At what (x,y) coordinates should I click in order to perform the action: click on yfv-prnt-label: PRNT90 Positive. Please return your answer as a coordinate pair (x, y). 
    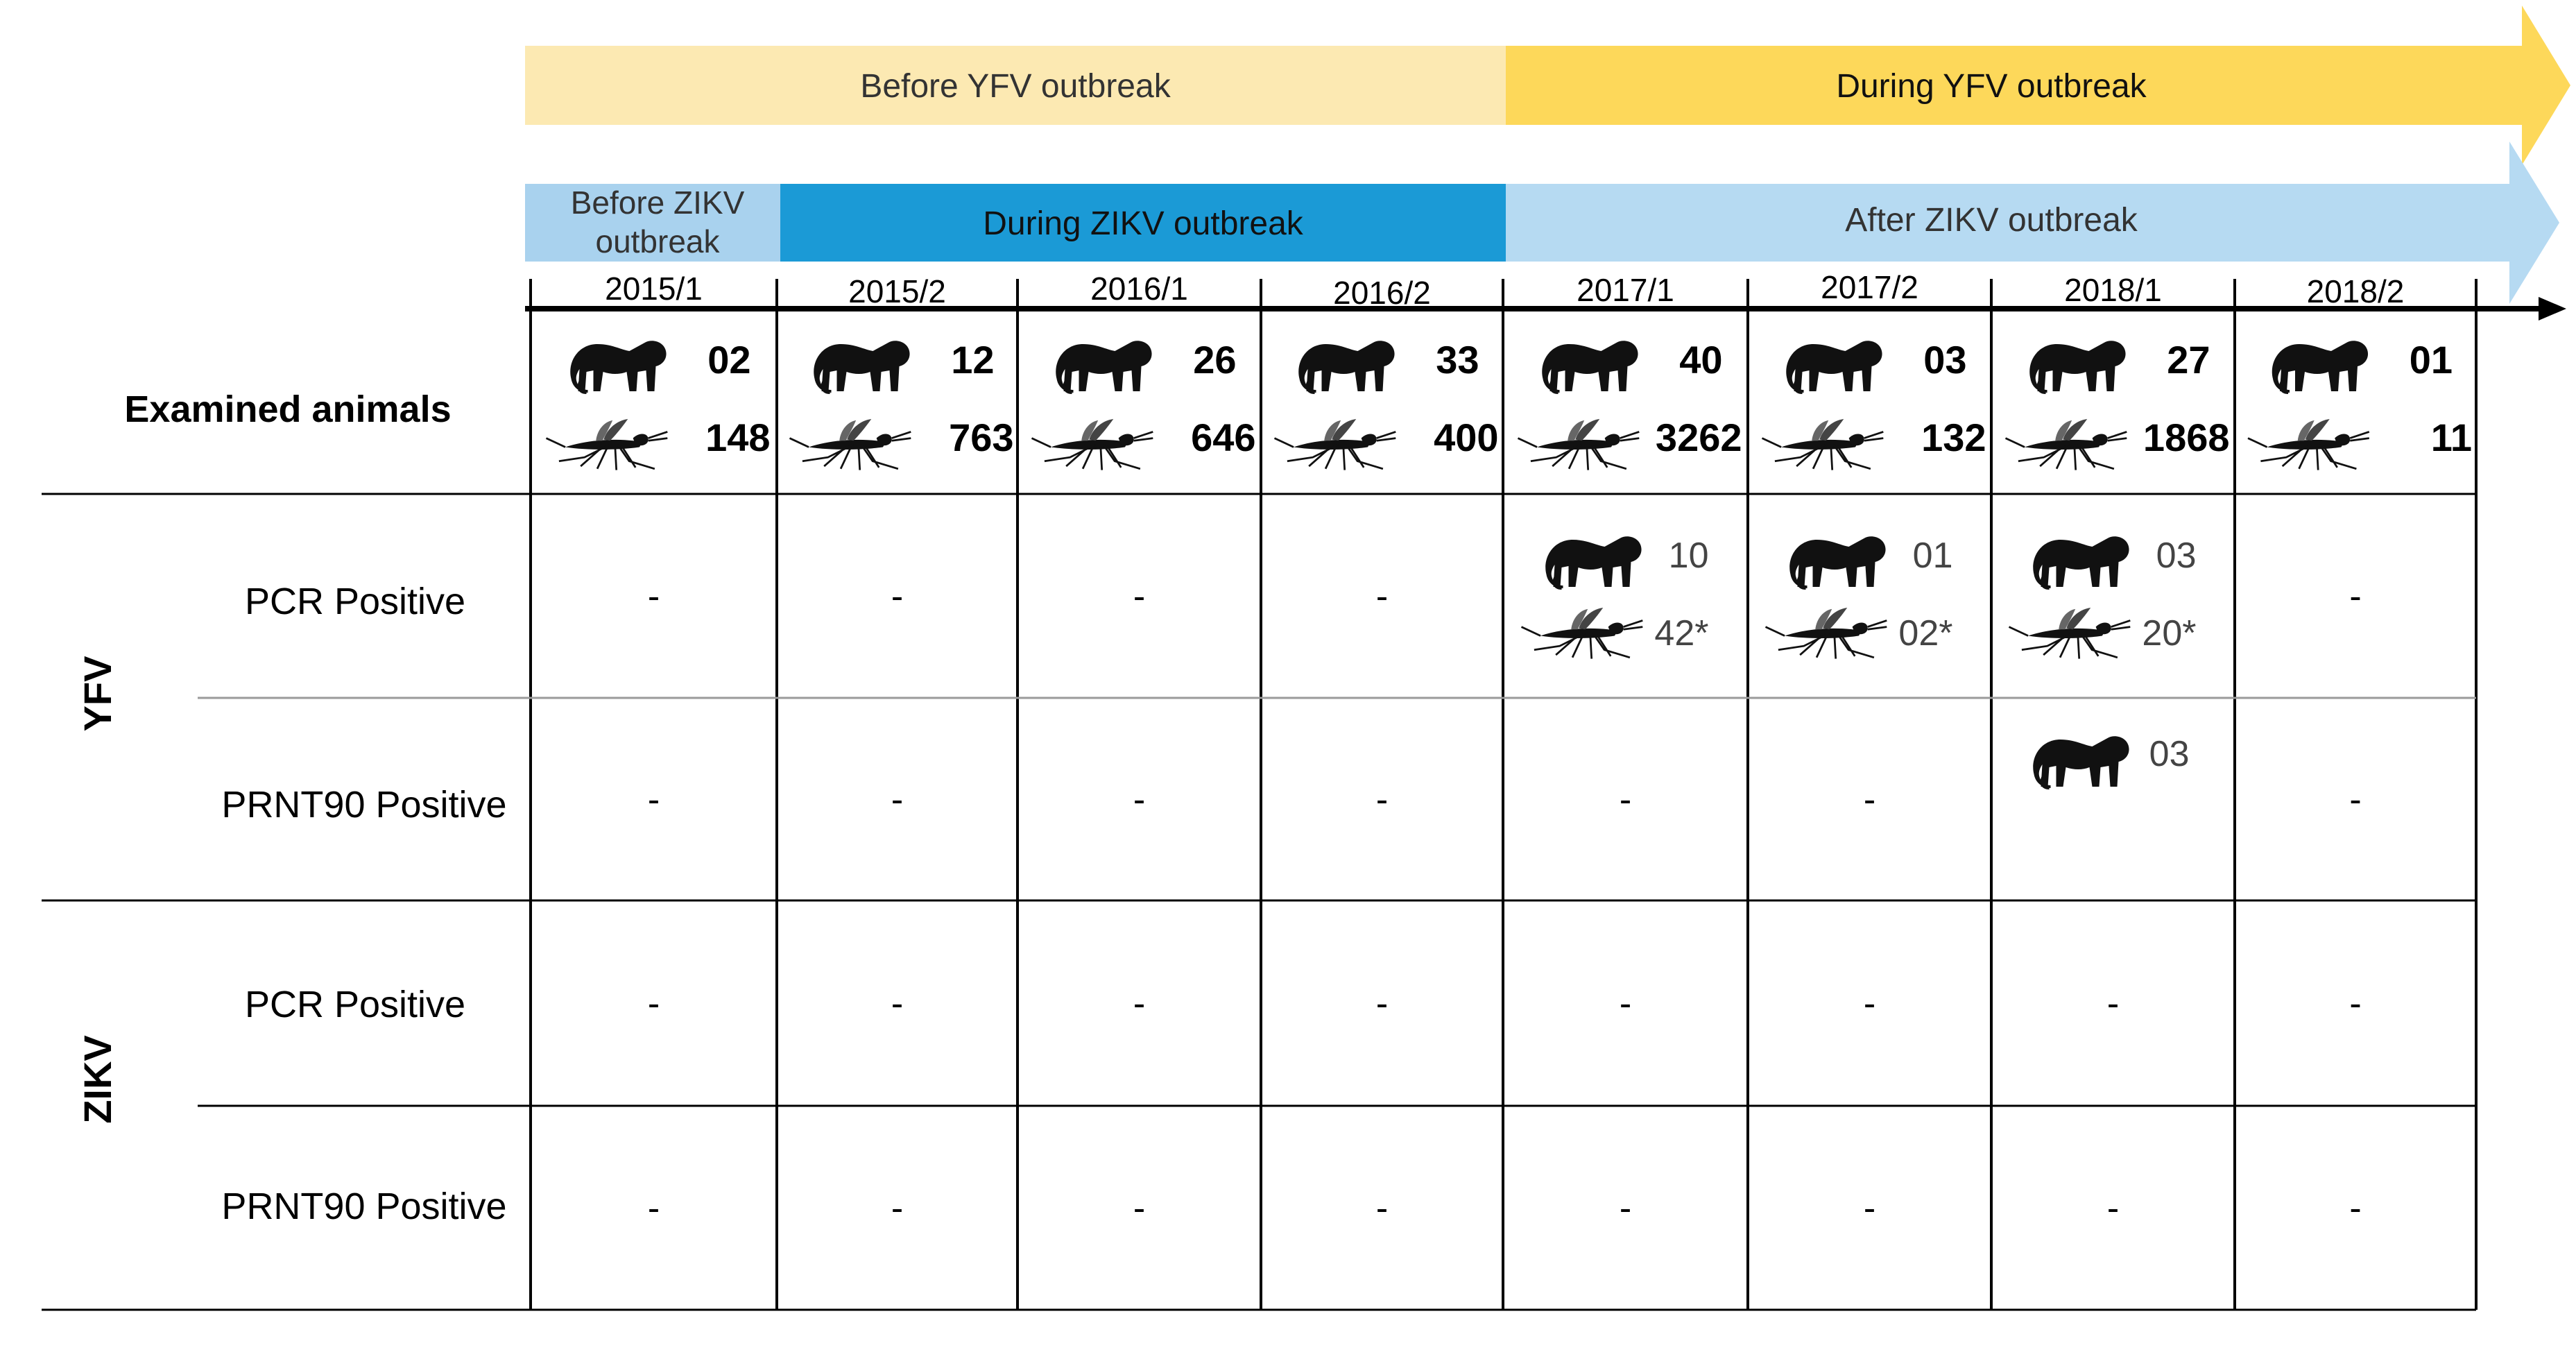
    Looking at the image, I should click on (363, 805).